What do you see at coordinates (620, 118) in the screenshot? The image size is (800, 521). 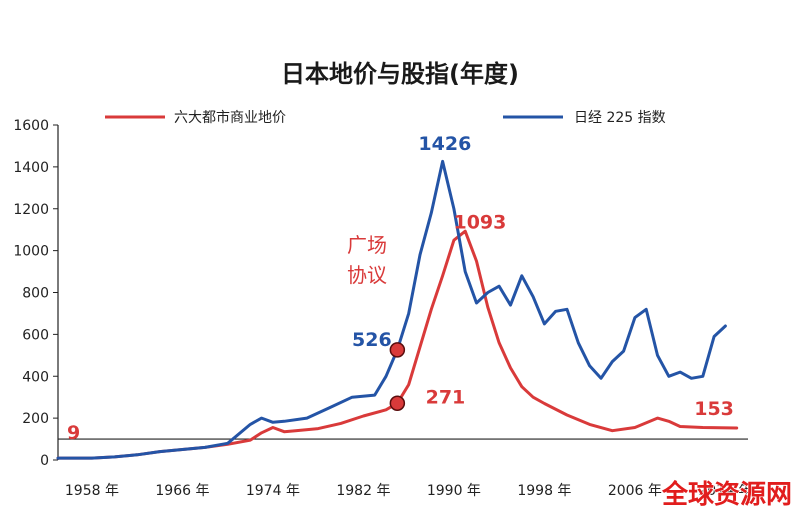 I see `legend-label-nikkei: 日经 225 指数` at bounding box center [620, 118].